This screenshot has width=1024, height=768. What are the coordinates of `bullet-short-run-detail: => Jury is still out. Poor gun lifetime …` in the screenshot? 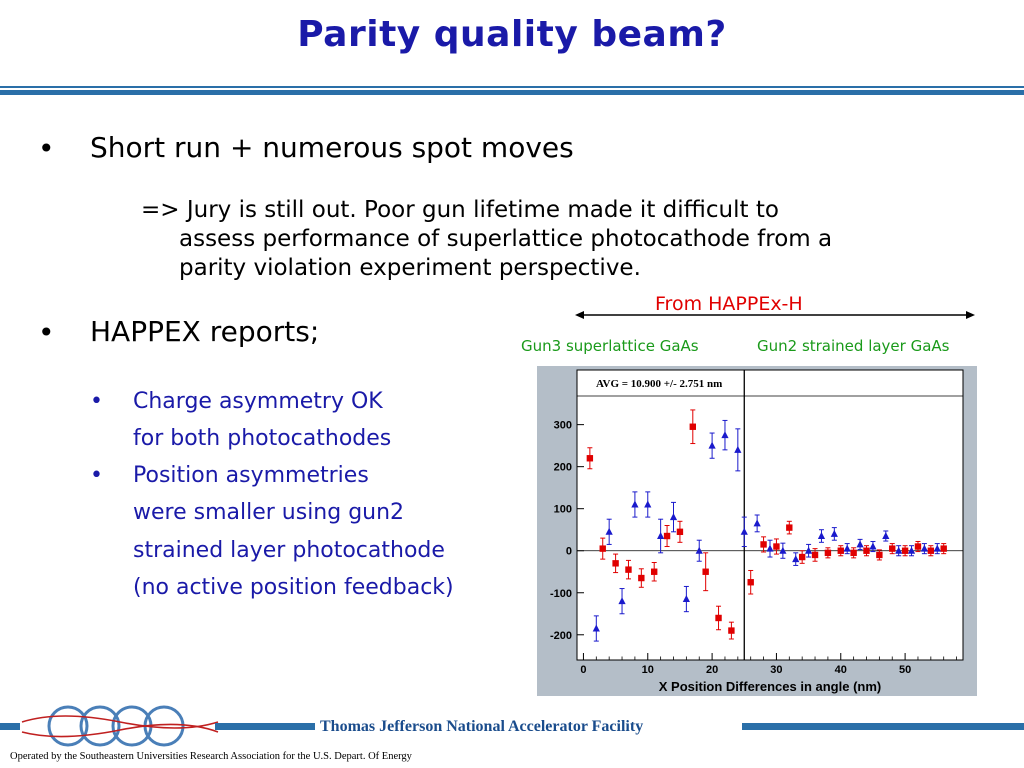 It's located at (551, 239).